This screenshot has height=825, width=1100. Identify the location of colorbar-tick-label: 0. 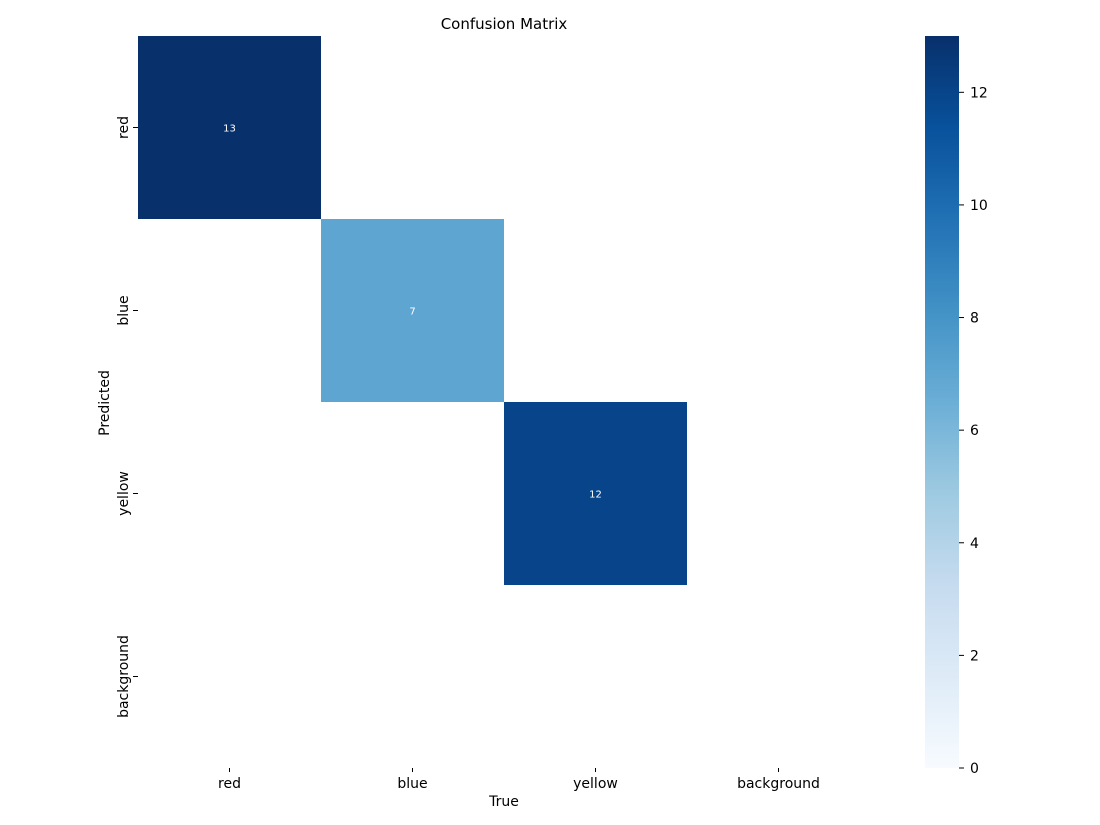
(974, 769).